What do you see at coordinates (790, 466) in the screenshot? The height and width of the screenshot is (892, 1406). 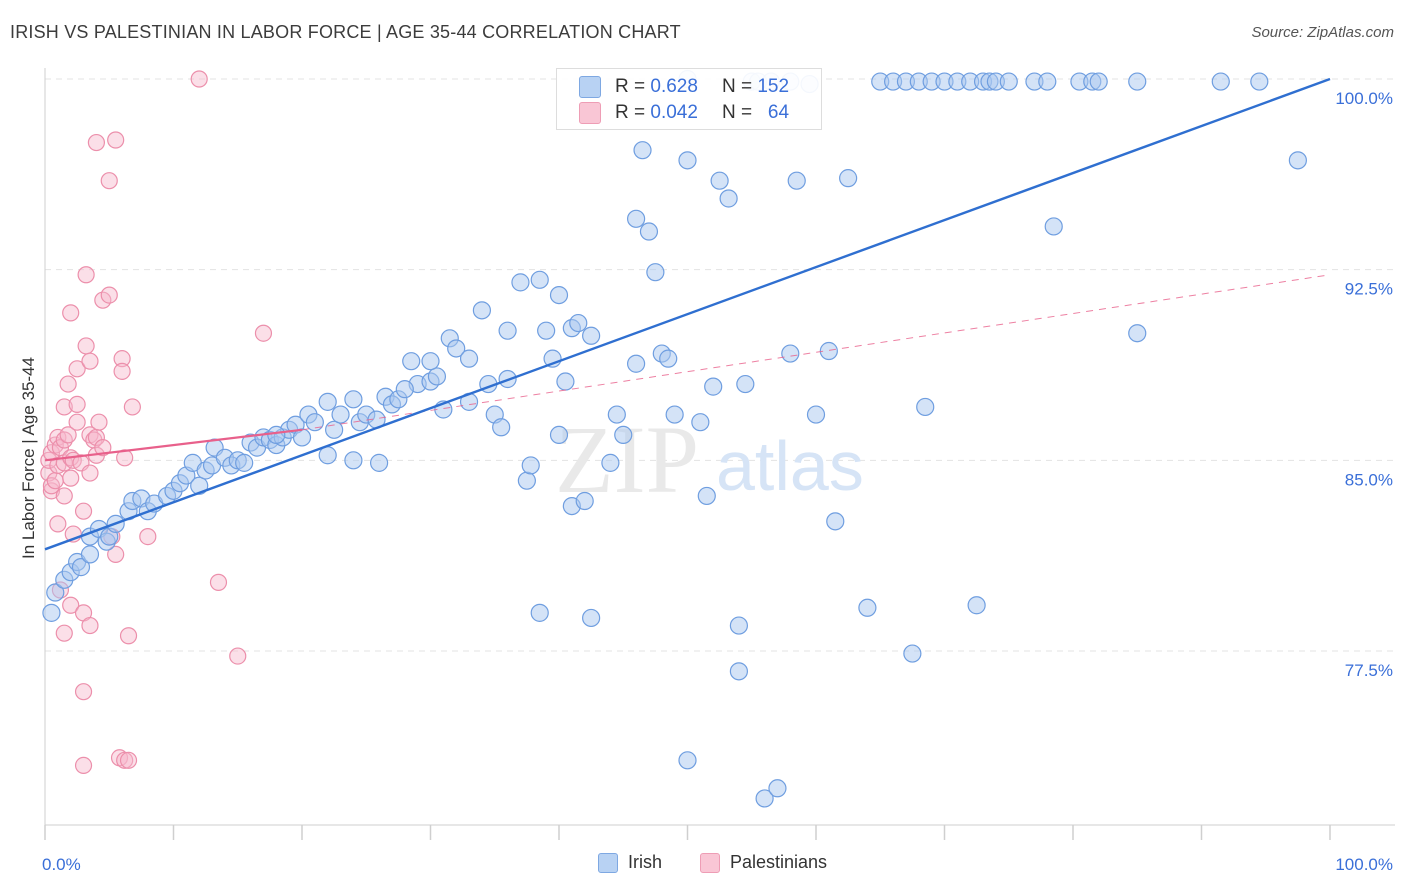 I see `watermark-atlas: atlas` at bounding box center [790, 466].